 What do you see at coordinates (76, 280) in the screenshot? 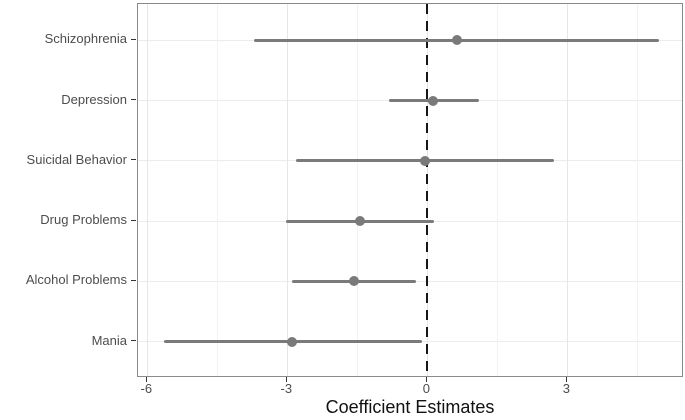
I see `y-axis-label: Alcohol Problems` at bounding box center [76, 280].